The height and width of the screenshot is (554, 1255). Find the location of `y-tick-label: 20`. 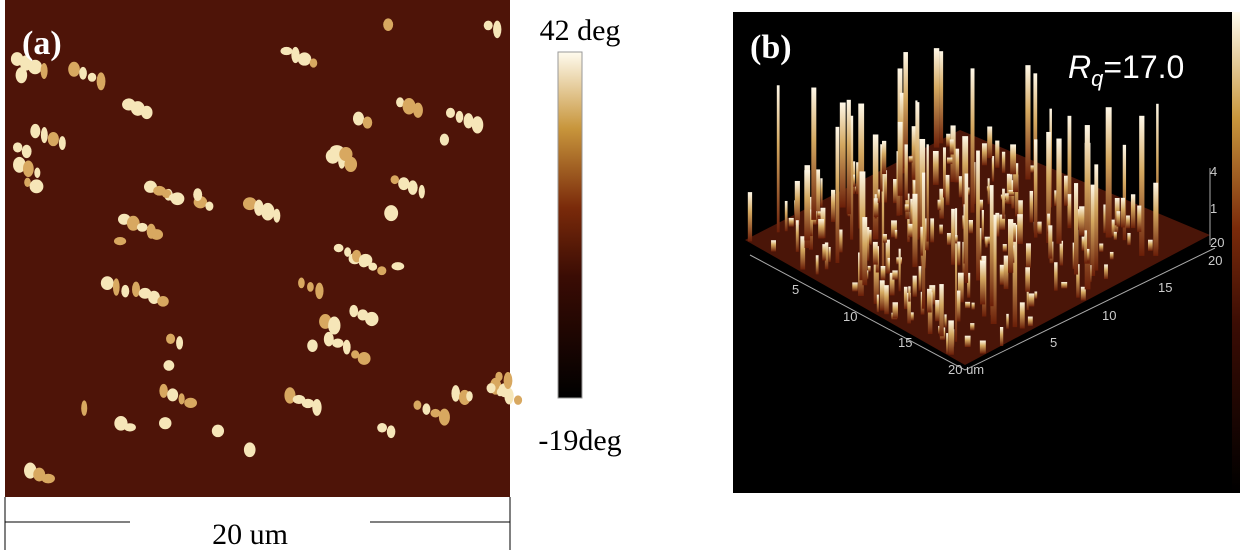

y-tick-label: 20 is located at coordinates (1215, 260).